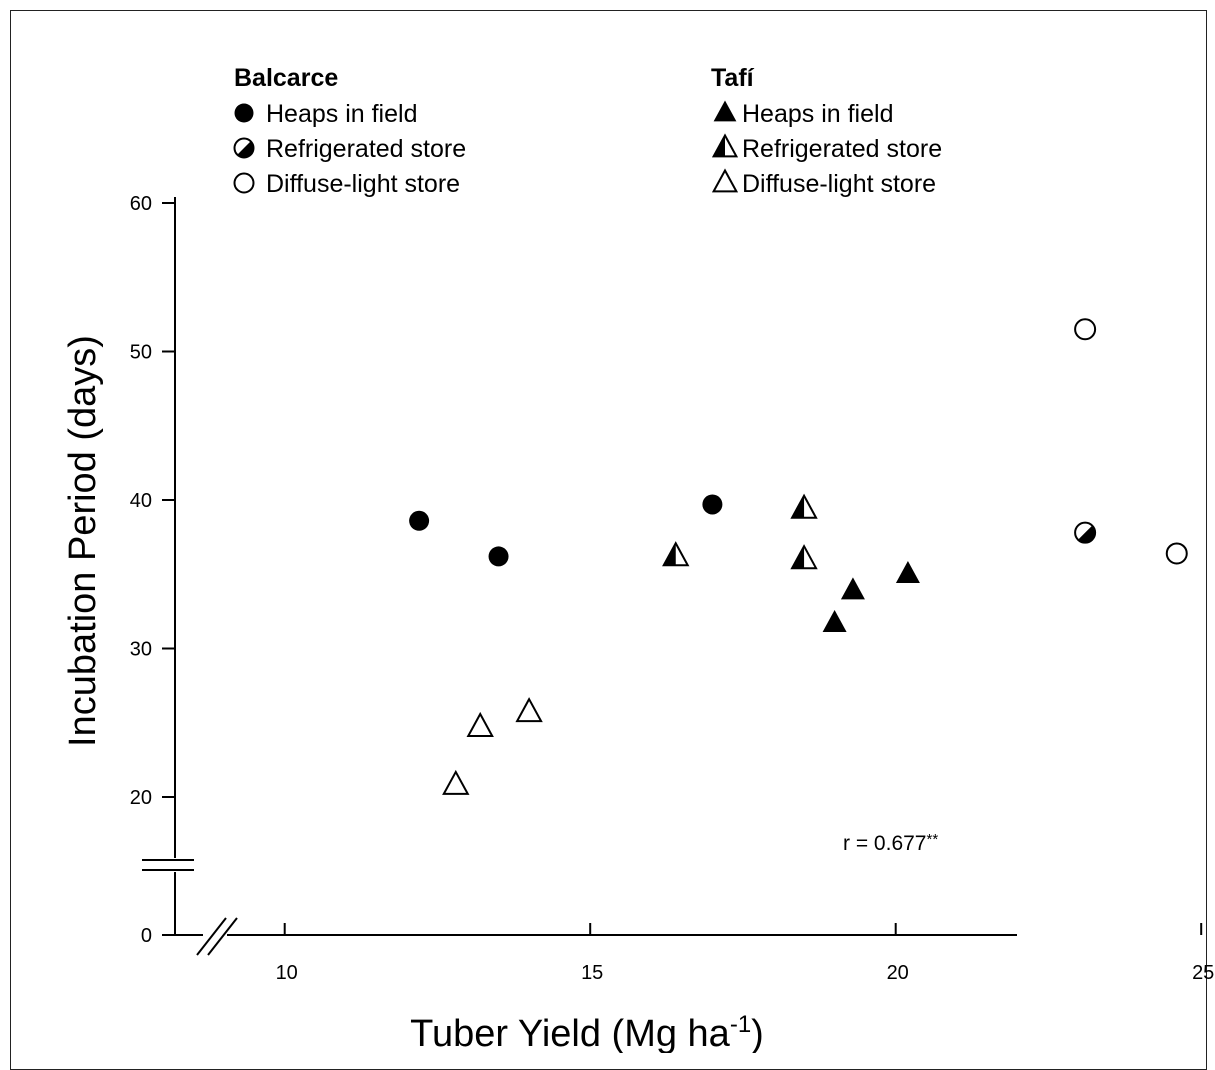 The image size is (1215, 1070). I want to click on x-tick: 25, so click(1203, 953).